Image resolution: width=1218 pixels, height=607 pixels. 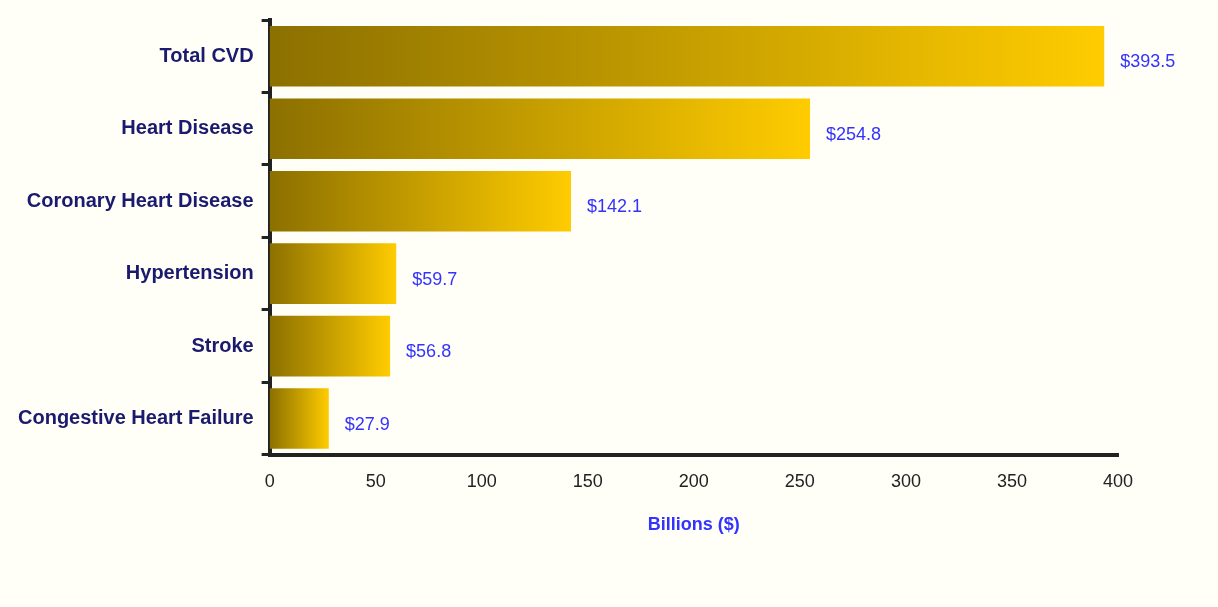 What do you see at coordinates (222, 344) in the screenshot?
I see `y-tick-label: Stroke` at bounding box center [222, 344].